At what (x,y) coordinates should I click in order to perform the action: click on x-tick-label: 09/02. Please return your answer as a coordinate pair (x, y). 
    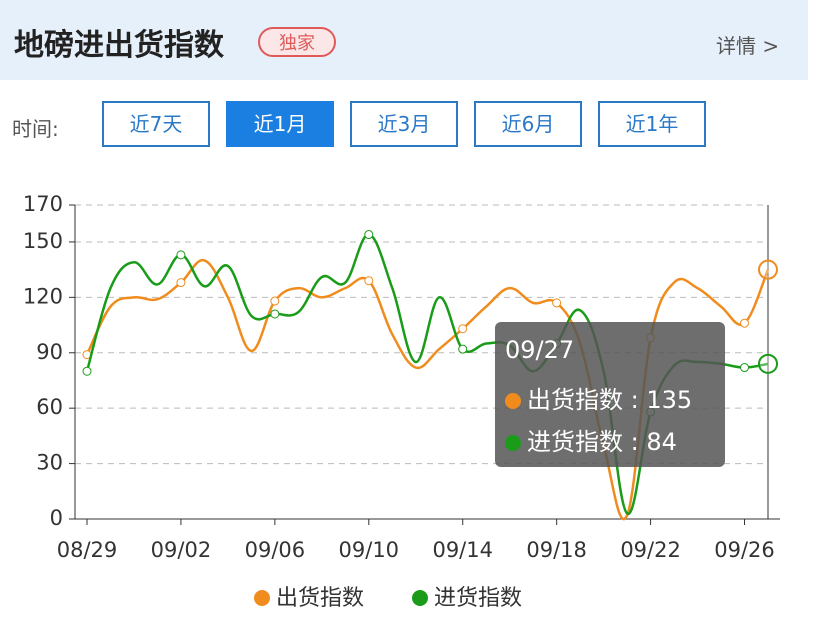
    Looking at the image, I should click on (181, 550).